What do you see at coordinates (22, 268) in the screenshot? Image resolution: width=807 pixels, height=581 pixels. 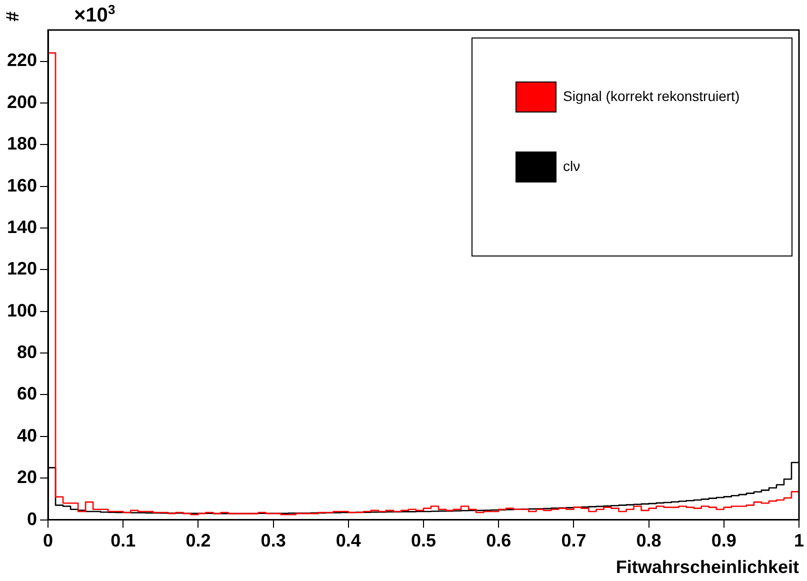 I see `y-tick-label: 120` at bounding box center [22, 268].